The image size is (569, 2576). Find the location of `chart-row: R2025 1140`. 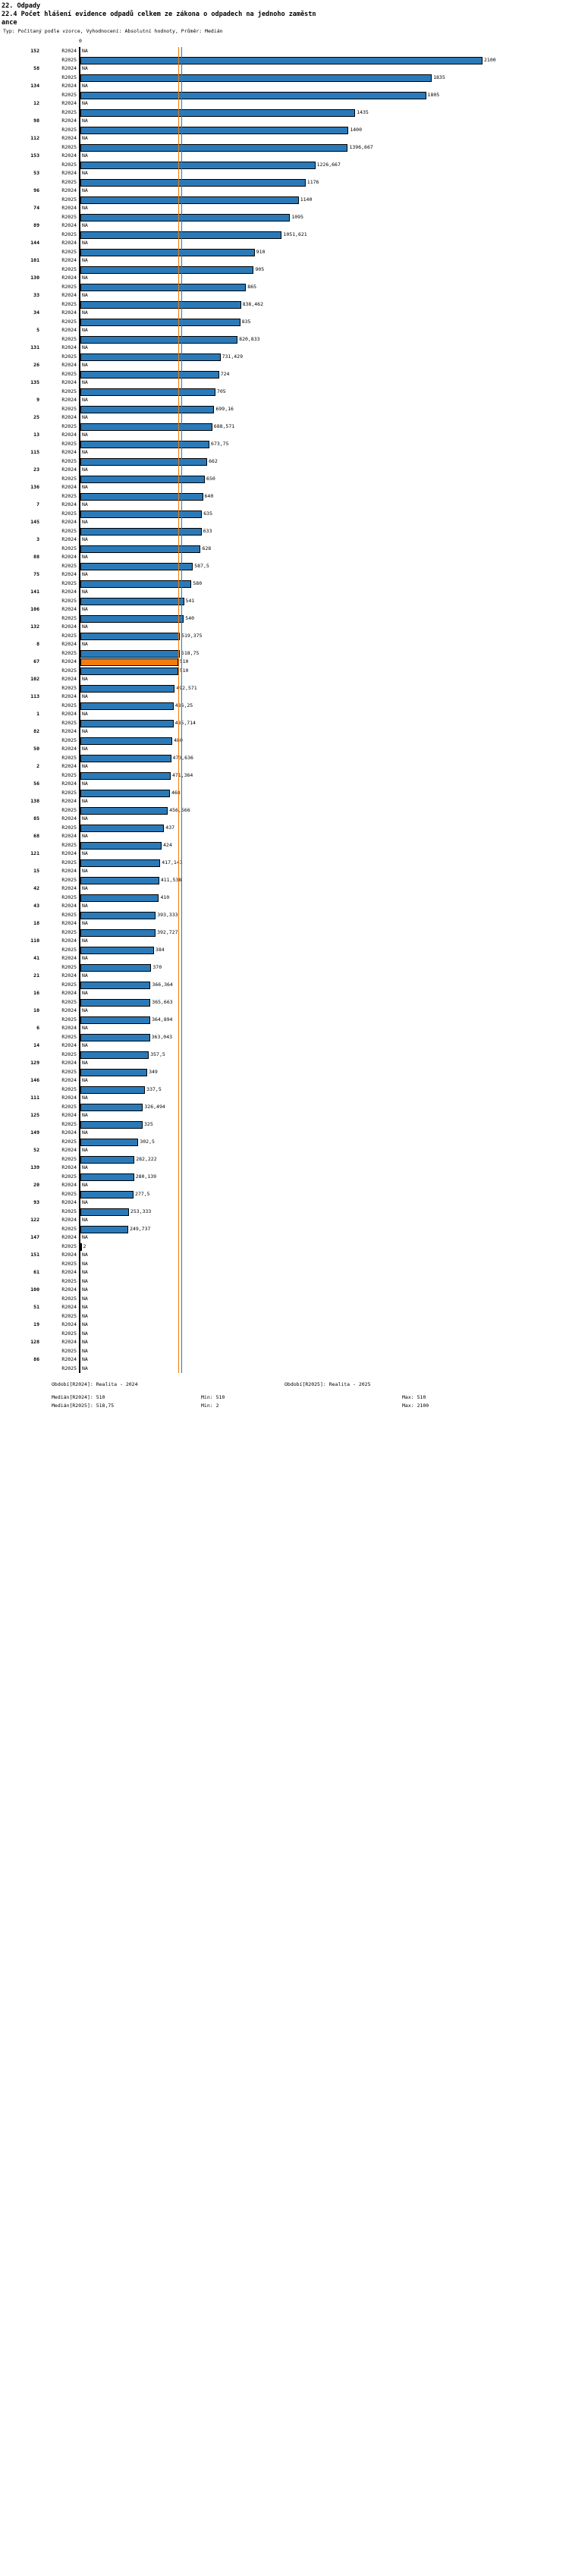

chart-row: R2025 1140 is located at coordinates (284, 200).